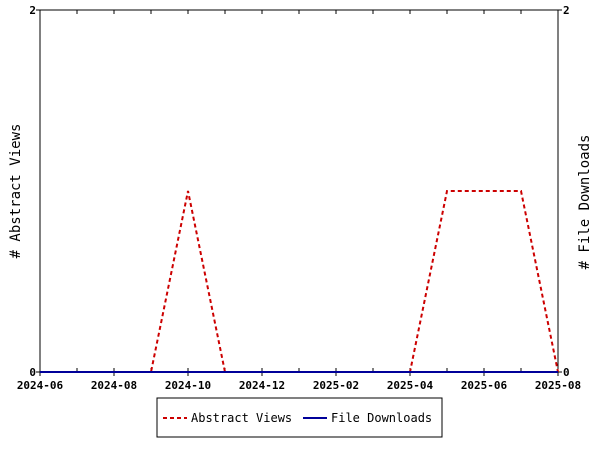  Describe the element at coordinates (188, 385) in the screenshot. I see `x-tick-label: 2024-10` at that location.